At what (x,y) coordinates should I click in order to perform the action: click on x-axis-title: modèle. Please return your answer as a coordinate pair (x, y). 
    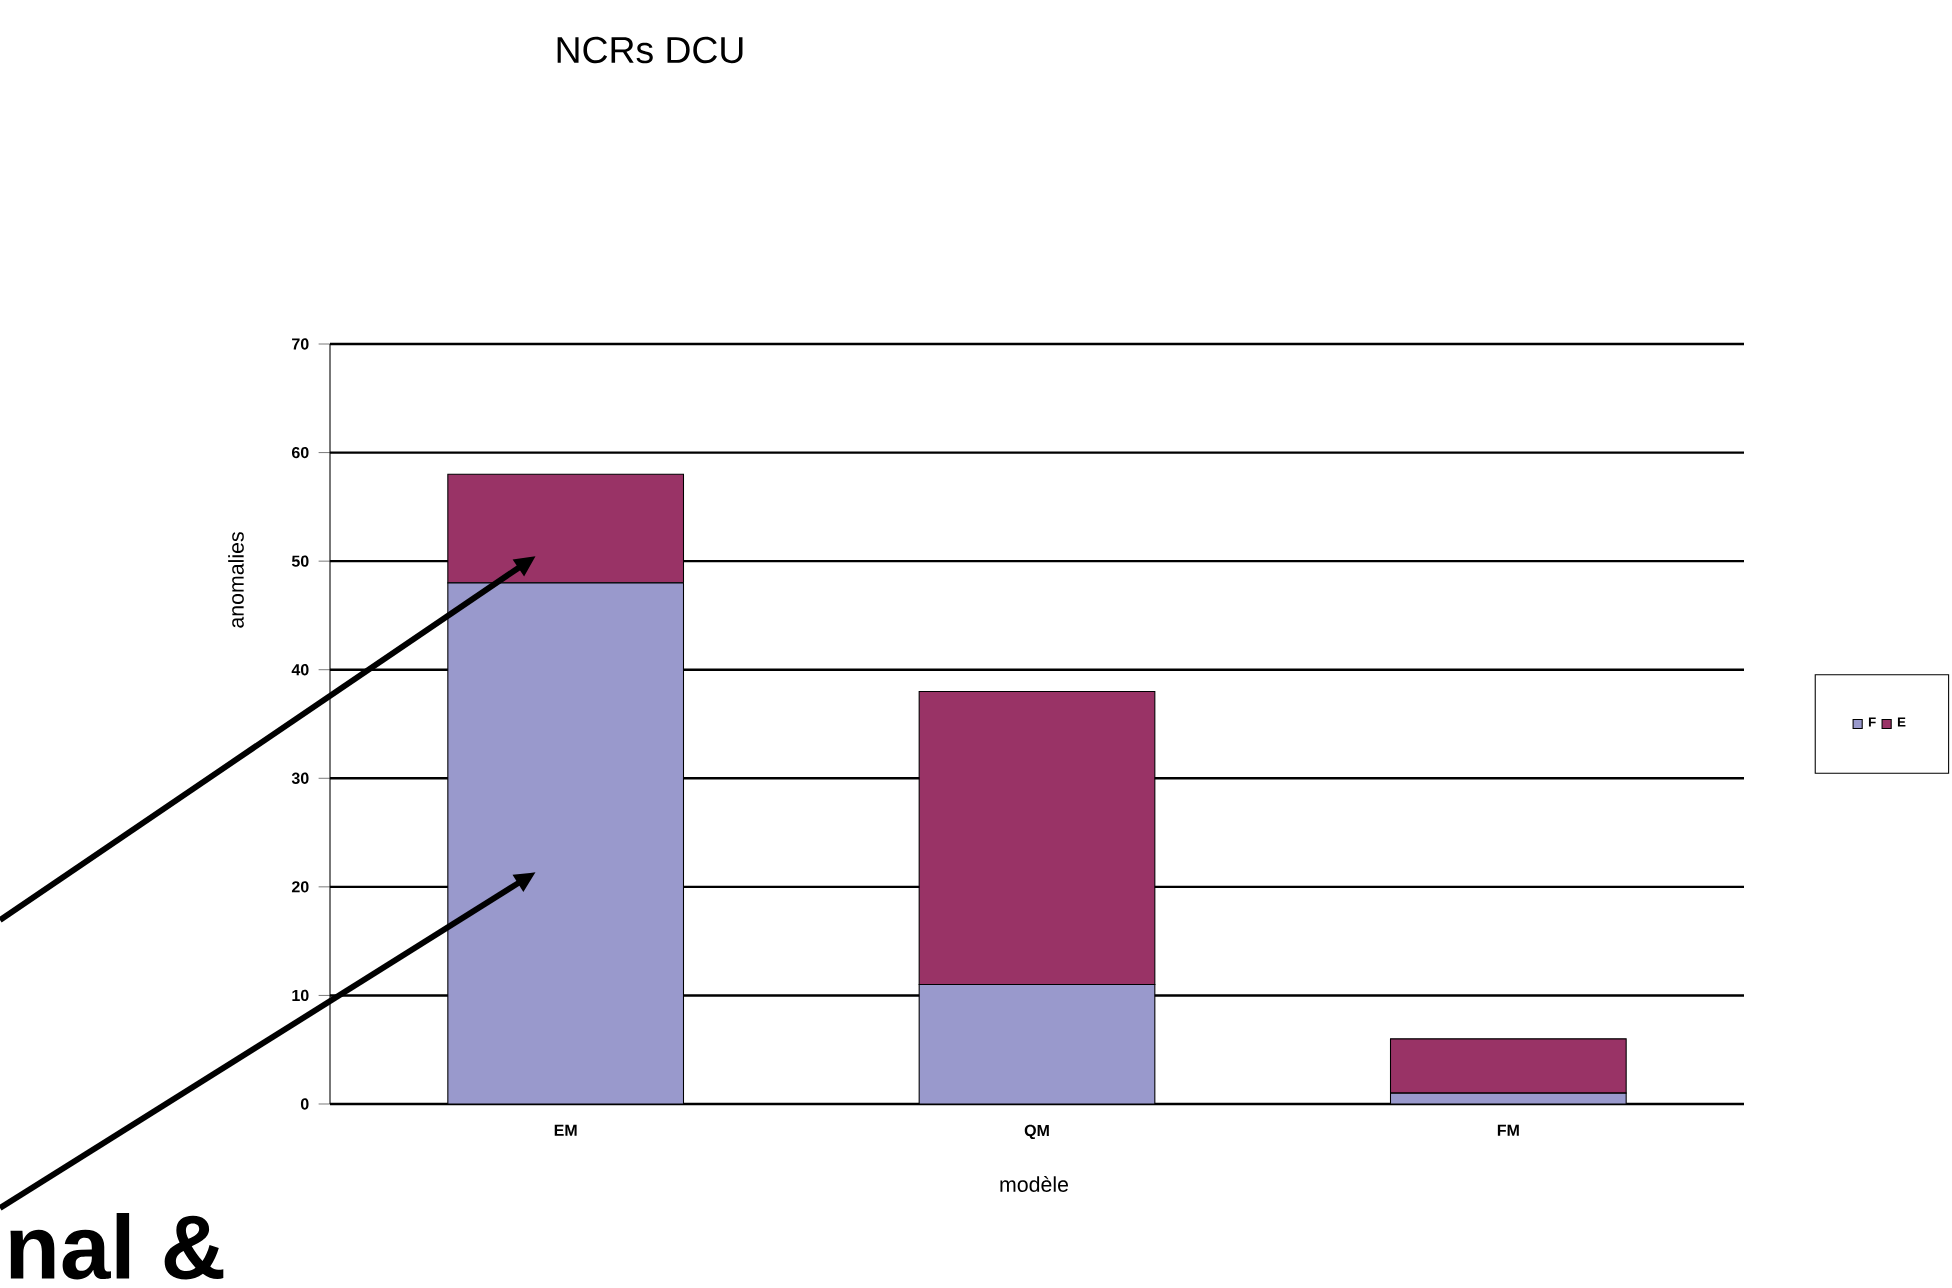
    Looking at the image, I should click on (1034, 1184).